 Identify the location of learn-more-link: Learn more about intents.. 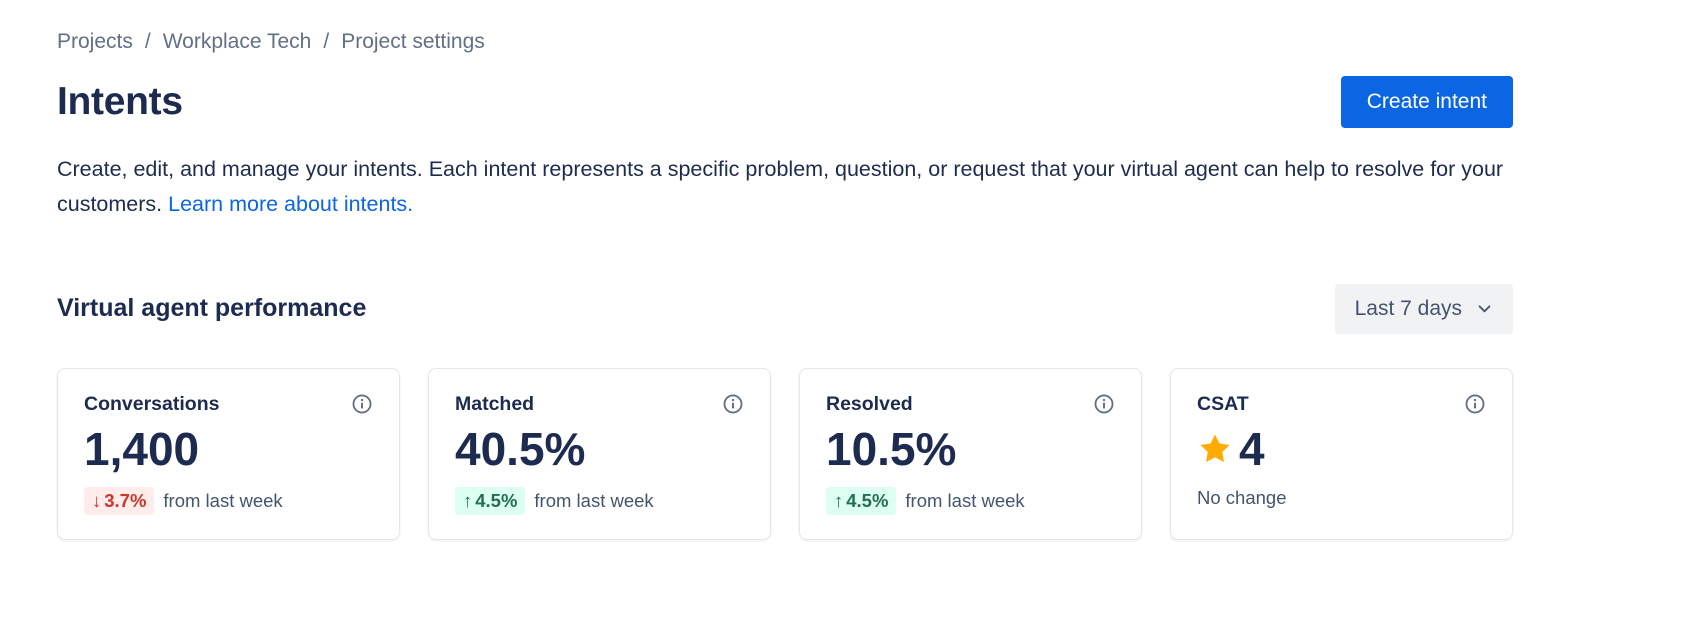
(291, 203).